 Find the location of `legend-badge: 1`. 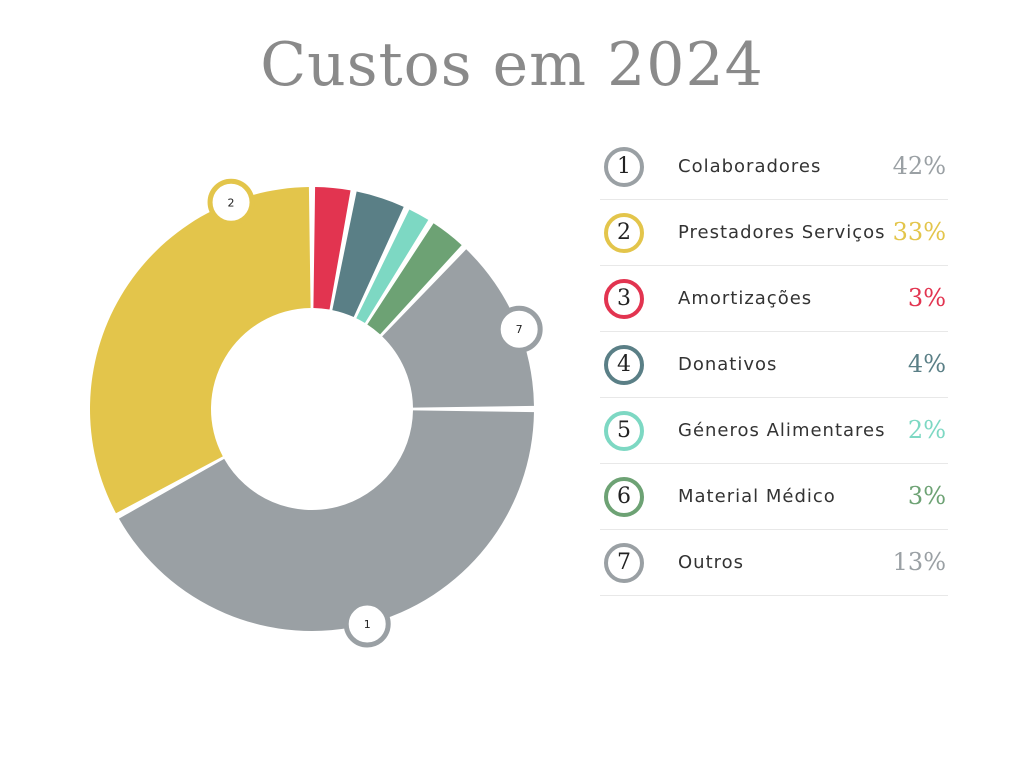

legend-badge: 1 is located at coordinates (624, 167).